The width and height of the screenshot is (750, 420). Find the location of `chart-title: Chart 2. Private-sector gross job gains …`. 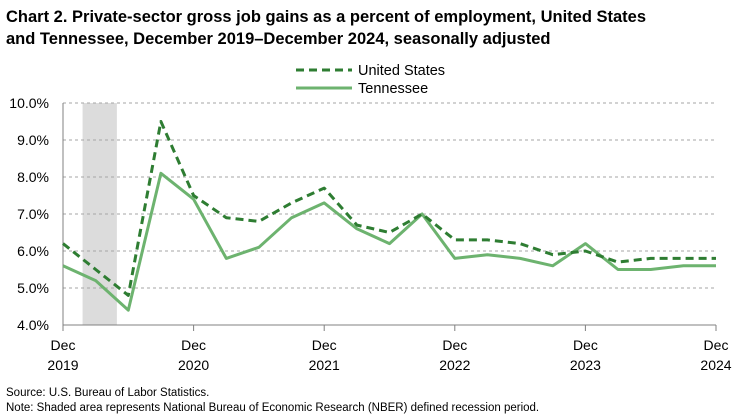

chart-title: Chart 2. Private-sector gross job gains … is located at coordinates (376, 28).